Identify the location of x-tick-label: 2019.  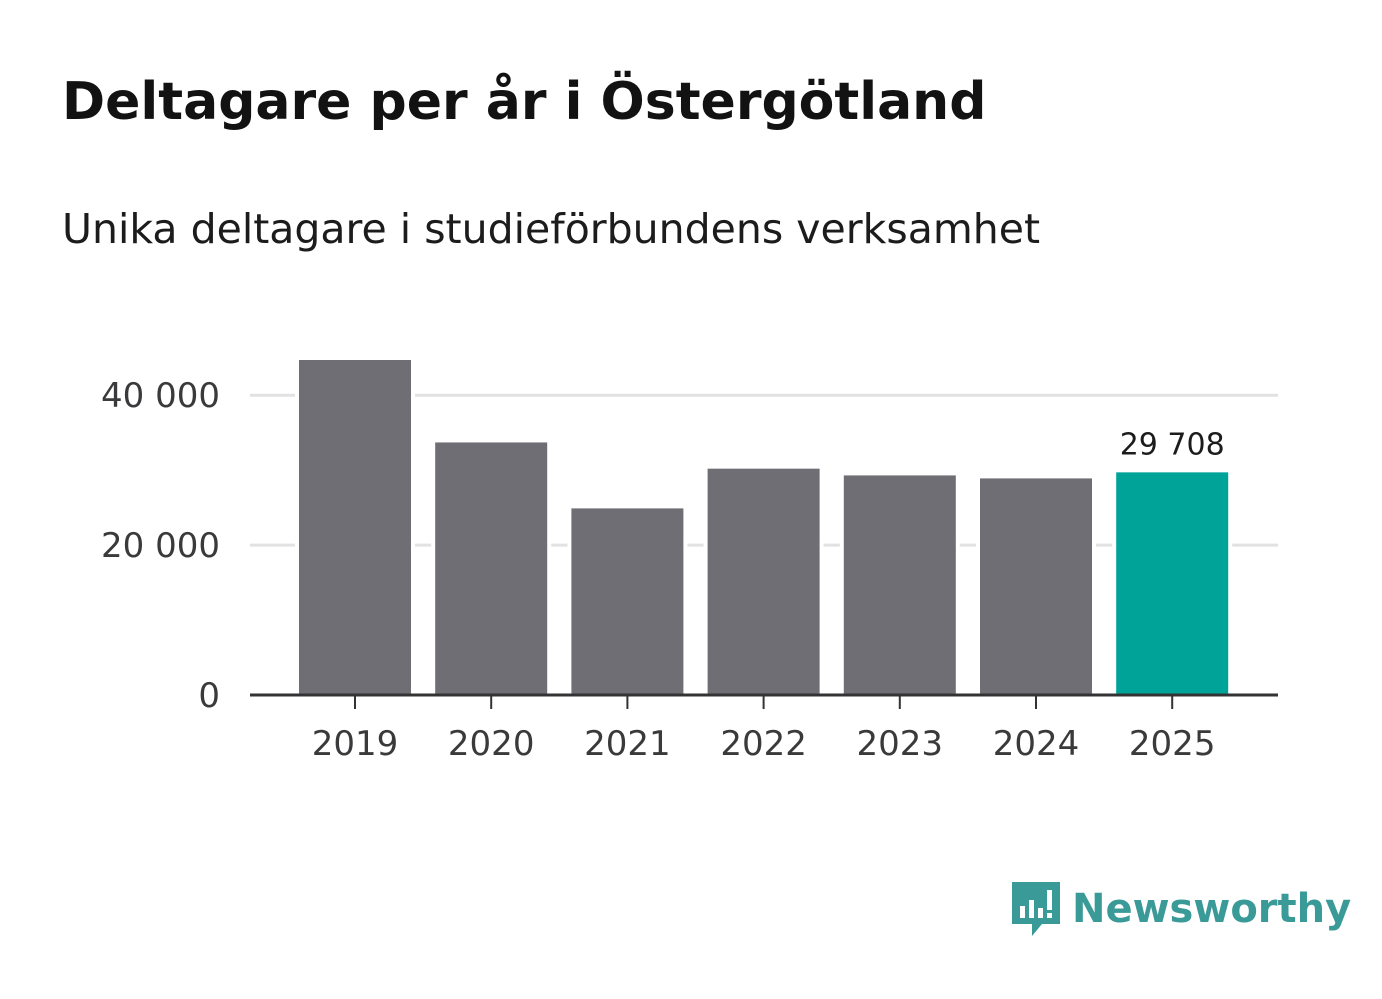
(355, 744).